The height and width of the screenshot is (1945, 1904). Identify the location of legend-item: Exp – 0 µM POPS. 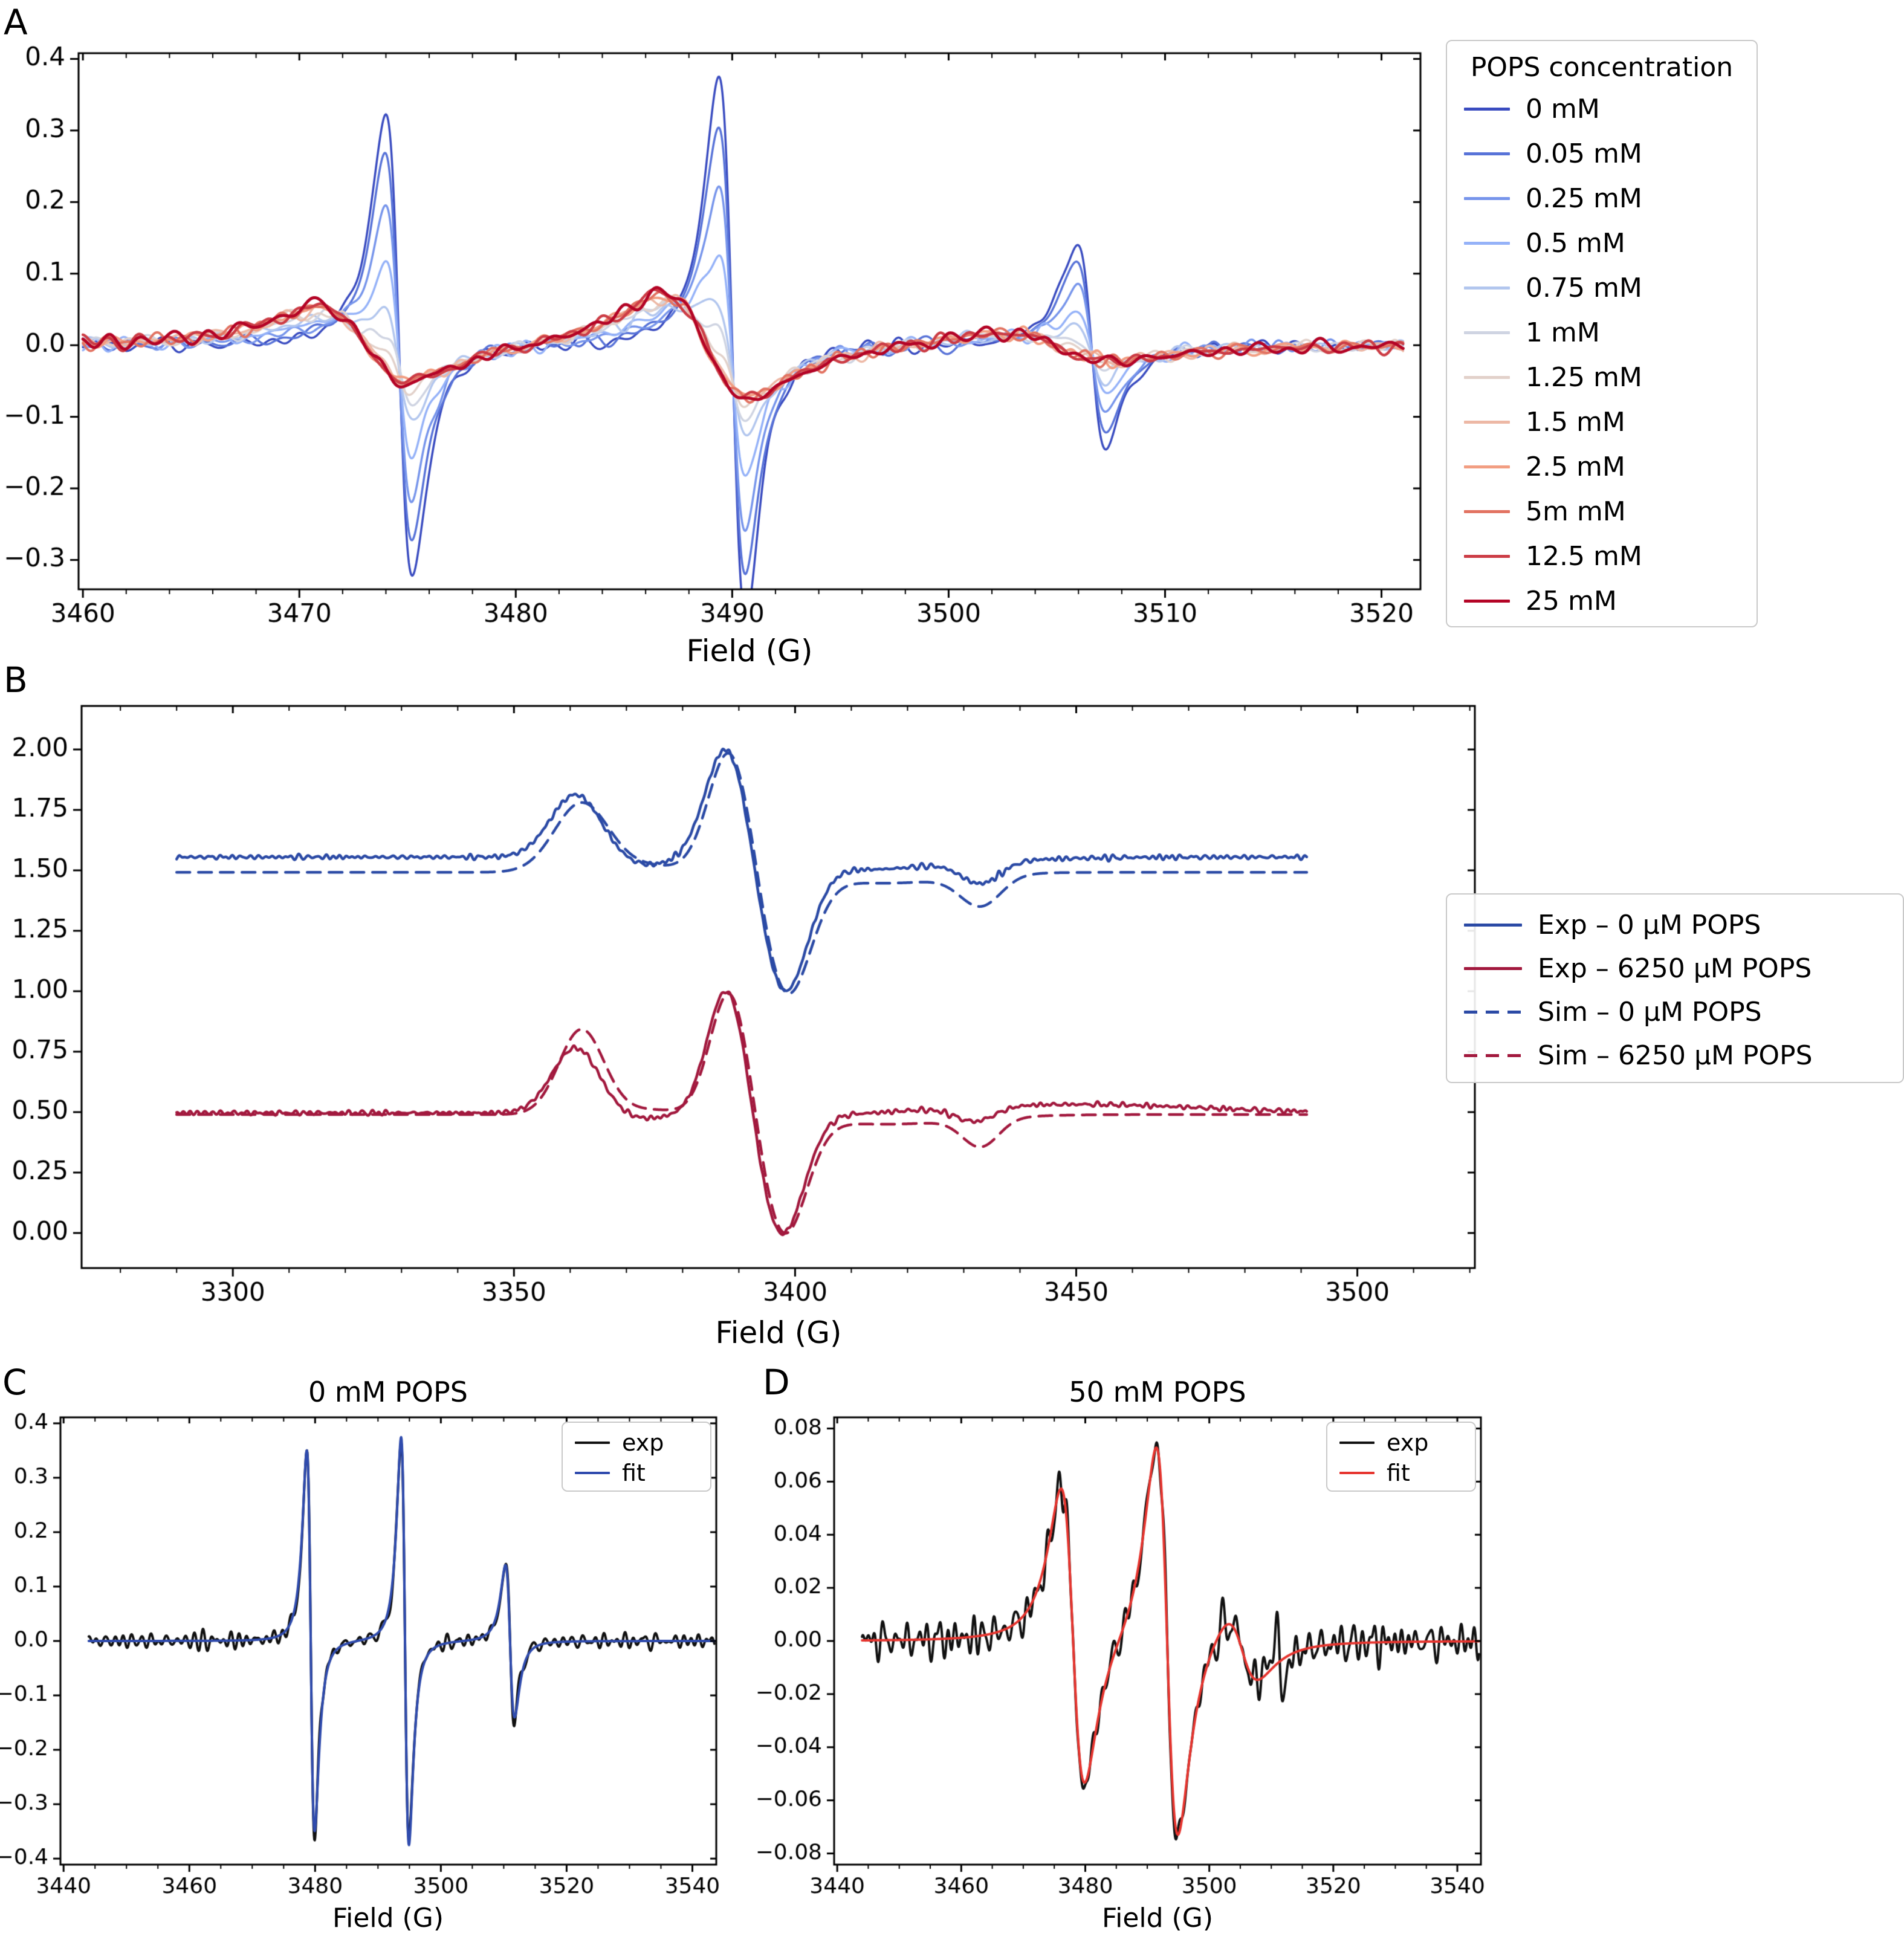
(1675, 925).